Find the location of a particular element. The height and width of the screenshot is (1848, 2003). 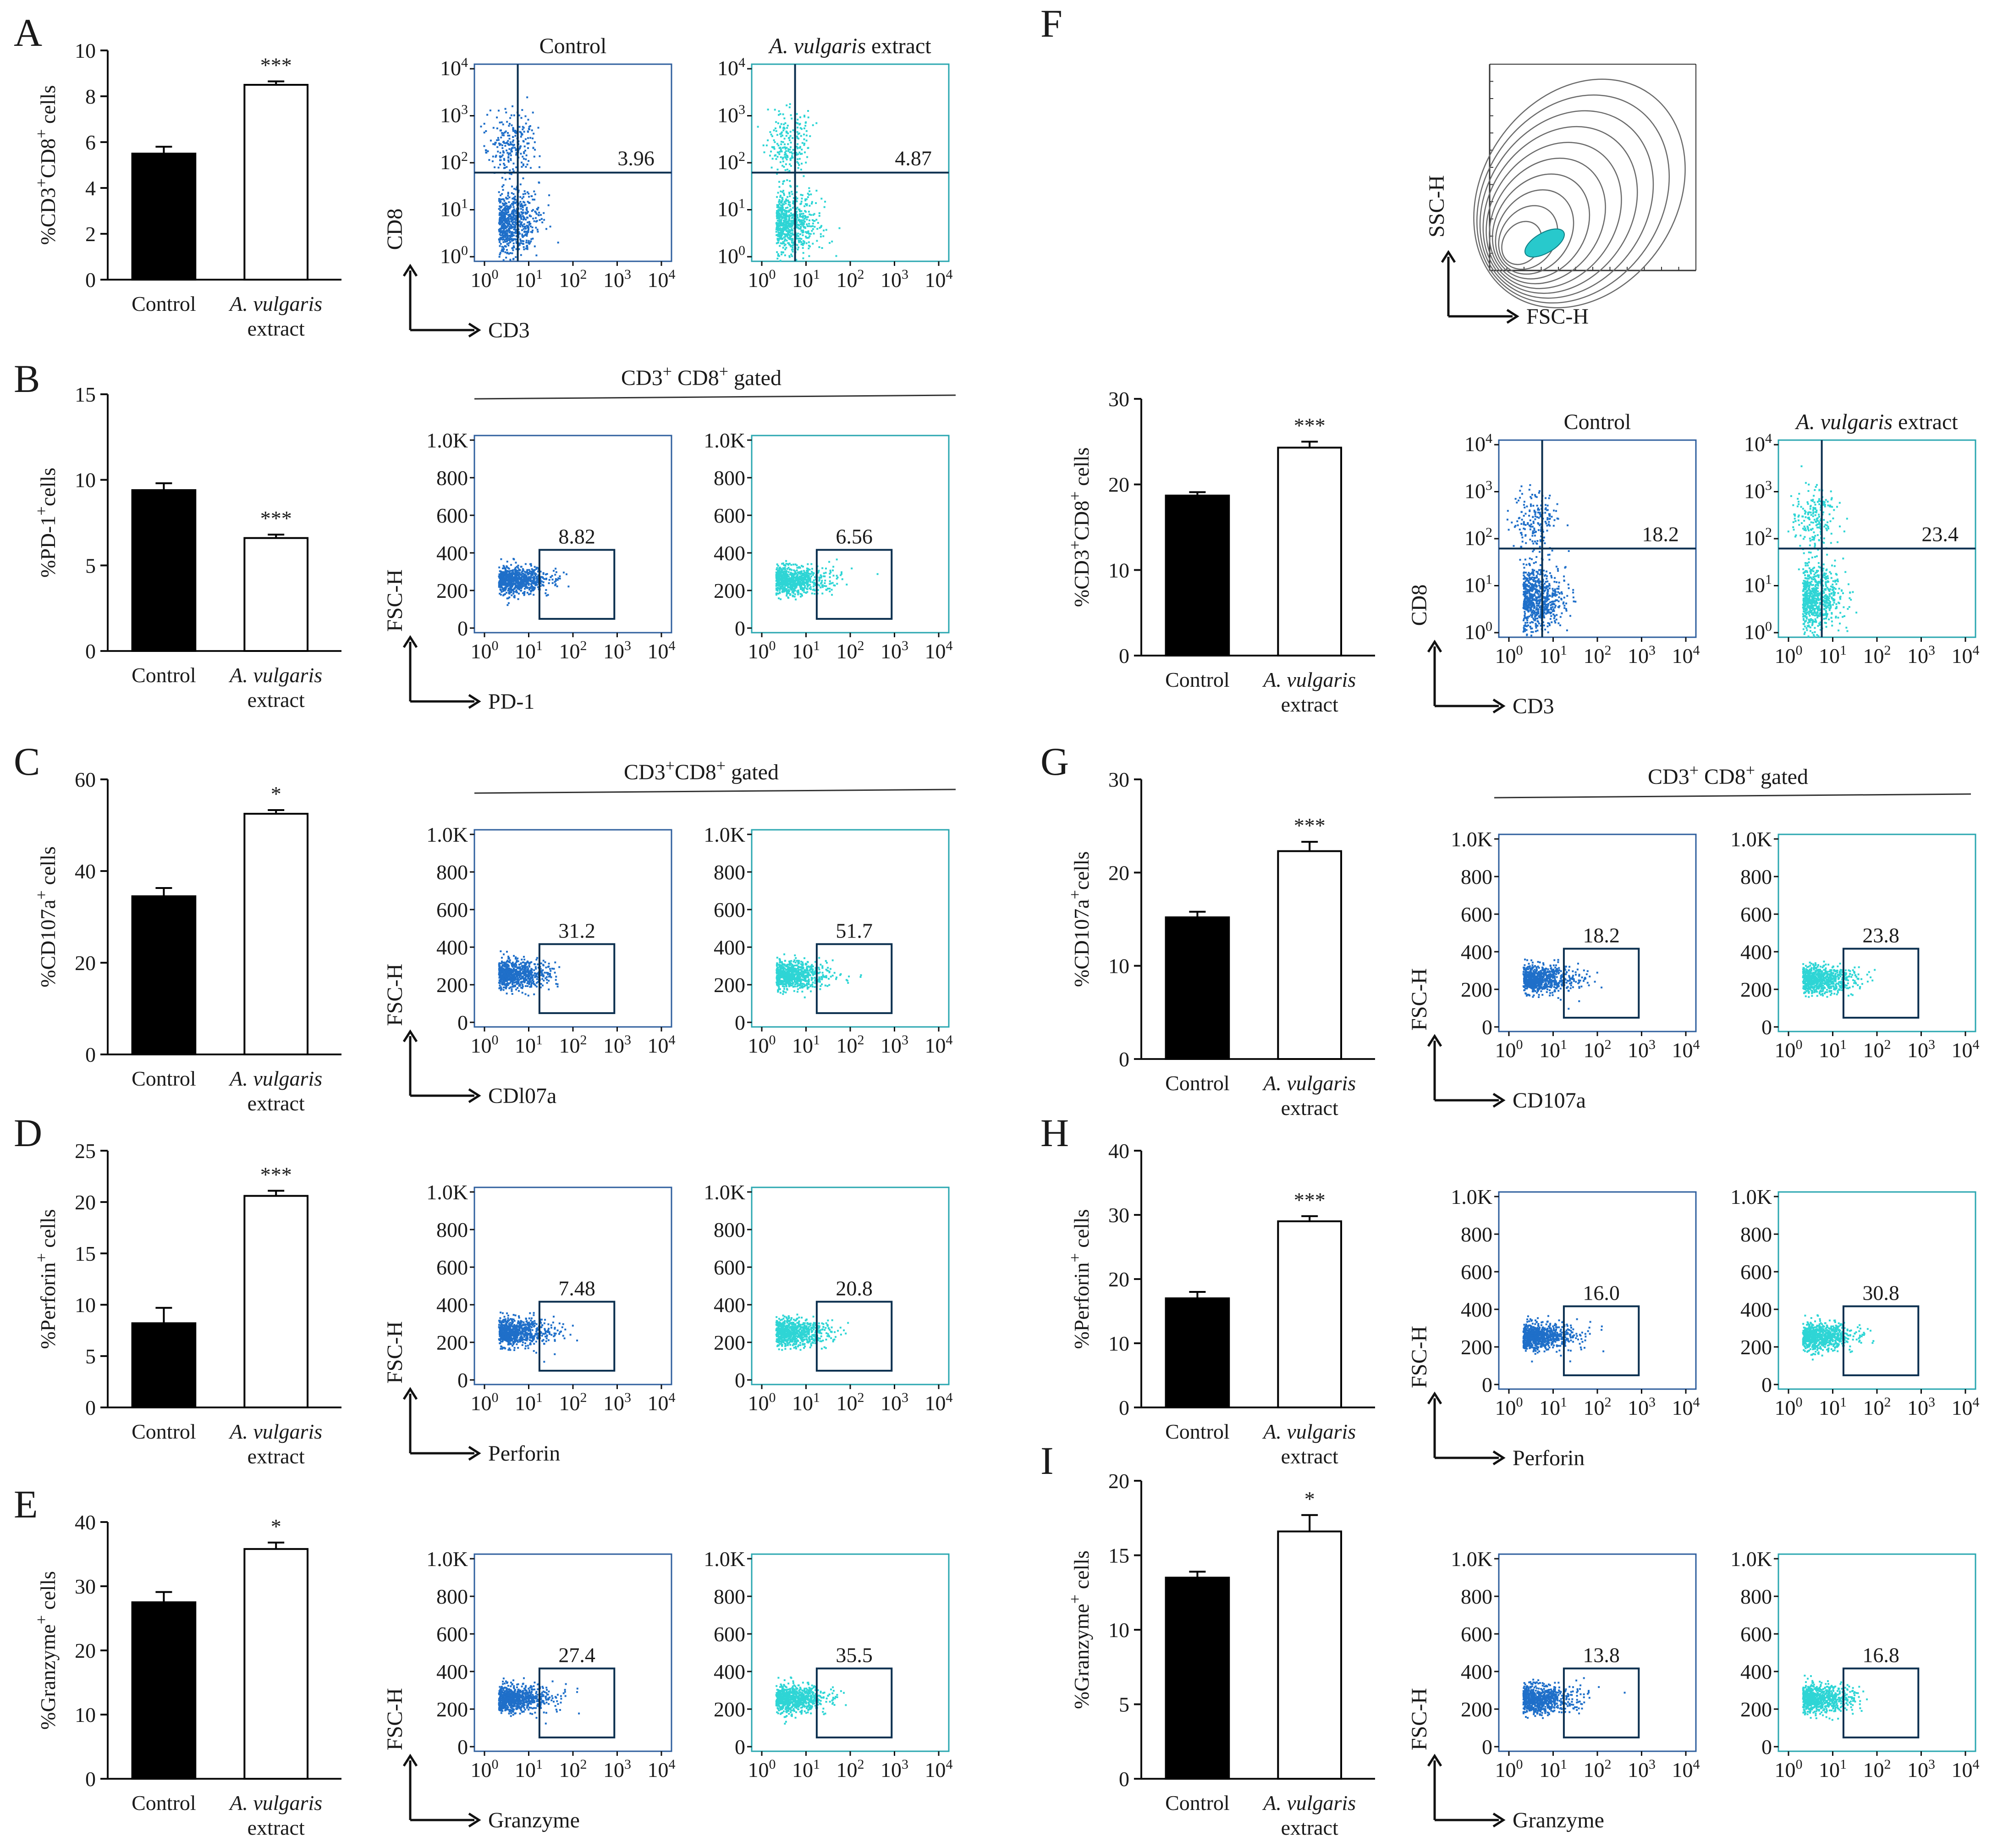

label-part: cells is located at coordinates (48, 107).